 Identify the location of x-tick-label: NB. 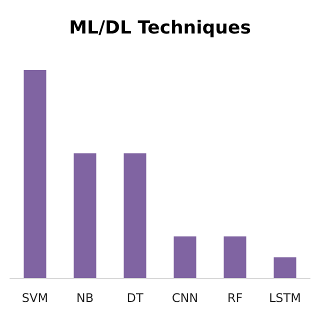
(85, 298).